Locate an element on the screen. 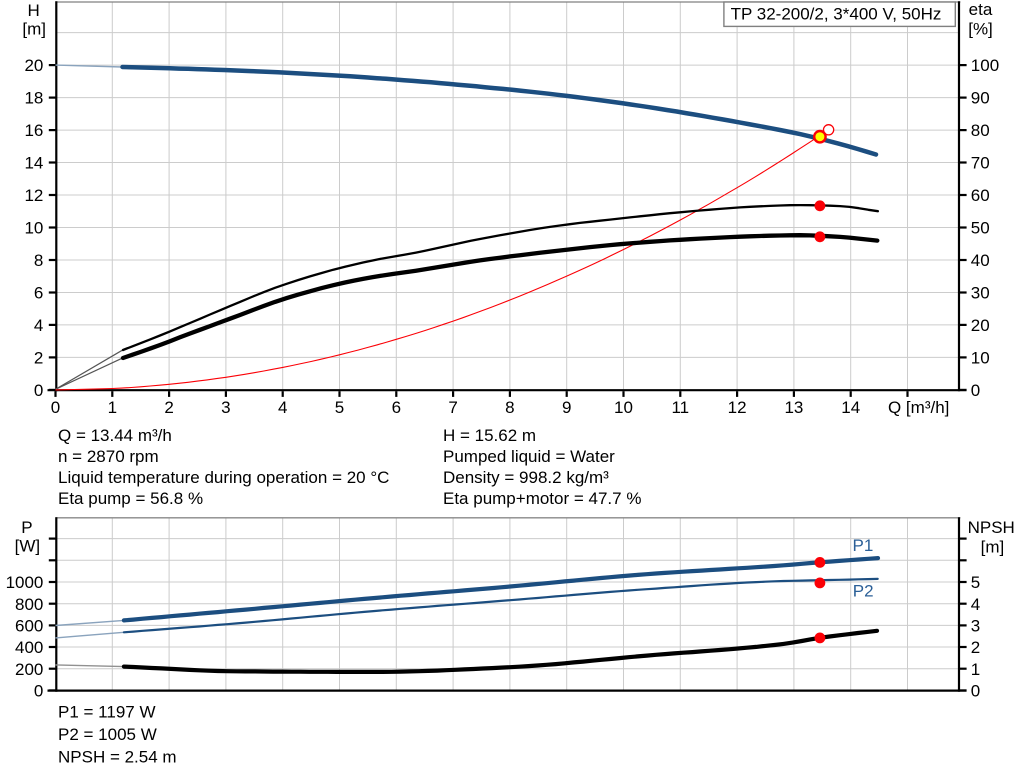 This screenshot has width=1024, height=781. svg-text: 18 is located at coordinates (33, 98).